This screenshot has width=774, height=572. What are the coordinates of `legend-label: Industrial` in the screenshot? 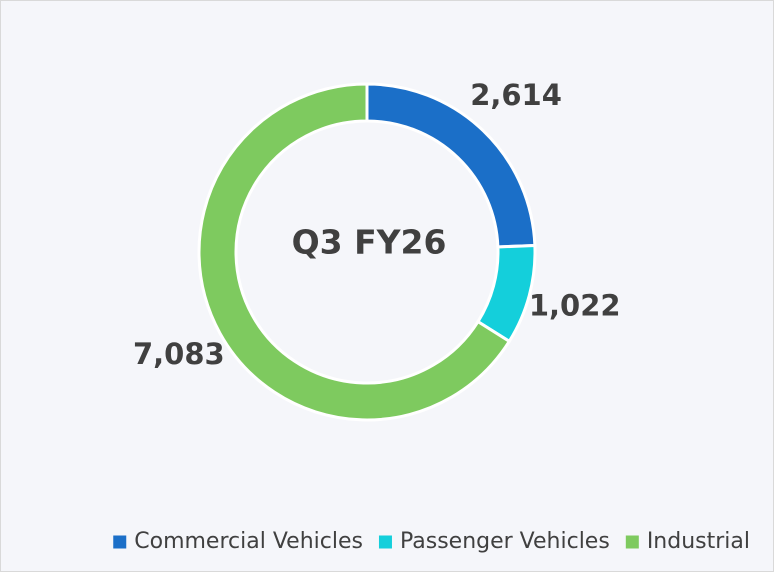 It's located at (698, 541).